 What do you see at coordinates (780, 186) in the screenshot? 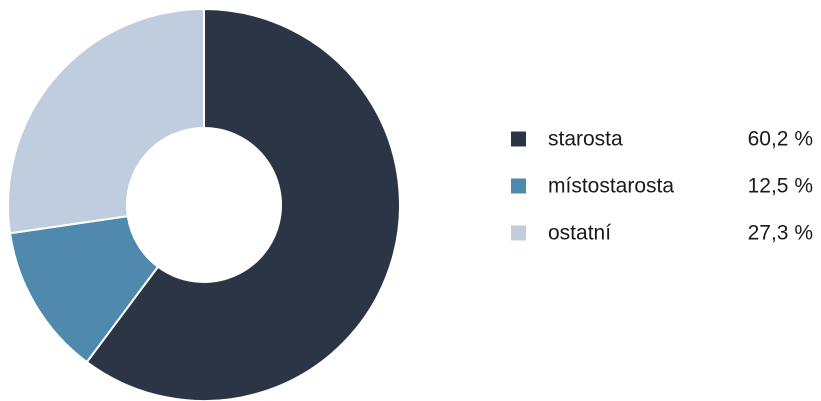
I see `legend-value-m-stostarosta: 12,5 %` at bounding box center [780, 186].